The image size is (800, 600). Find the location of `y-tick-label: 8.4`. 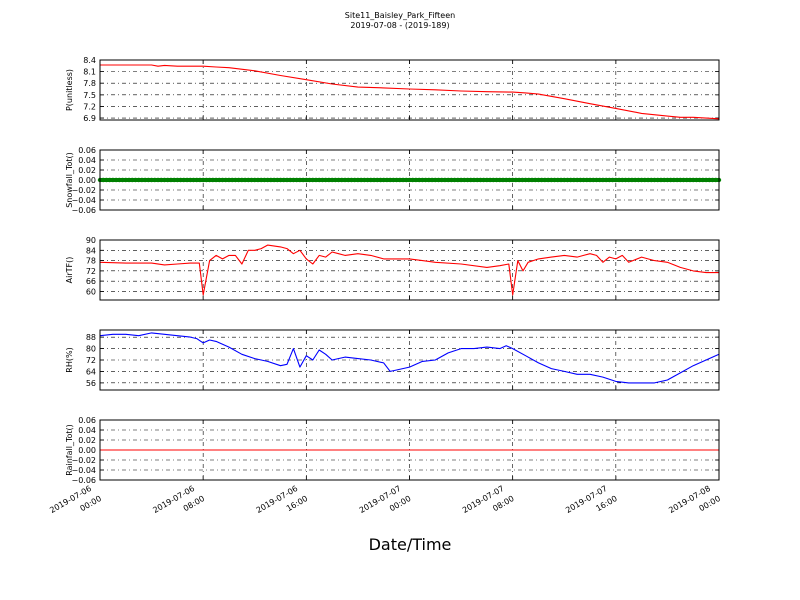

y-tick-label: 8.4 is located at coordinates (89, 60).